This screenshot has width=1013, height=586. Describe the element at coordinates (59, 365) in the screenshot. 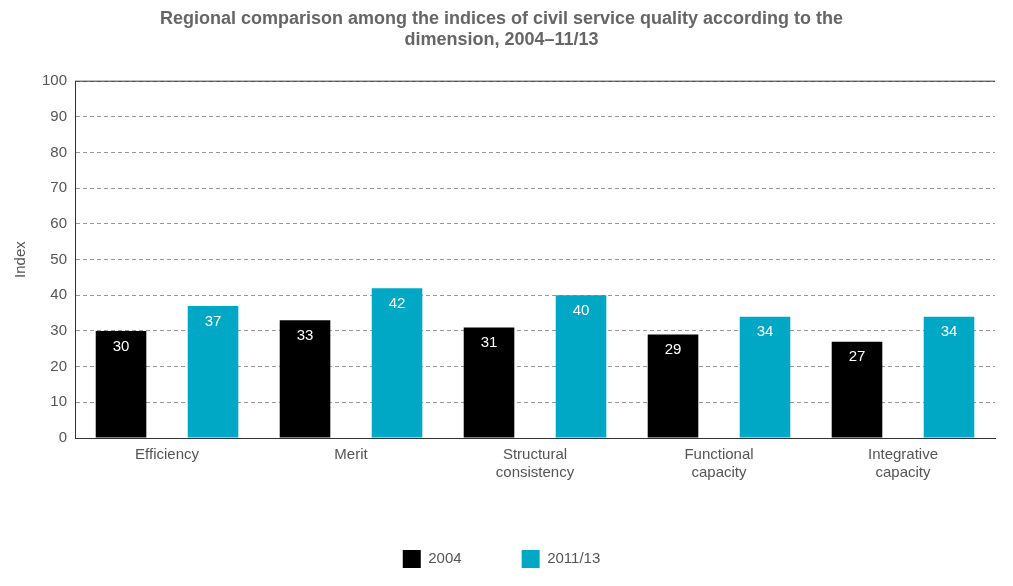

I see `y-tick-label: 20` at that location.